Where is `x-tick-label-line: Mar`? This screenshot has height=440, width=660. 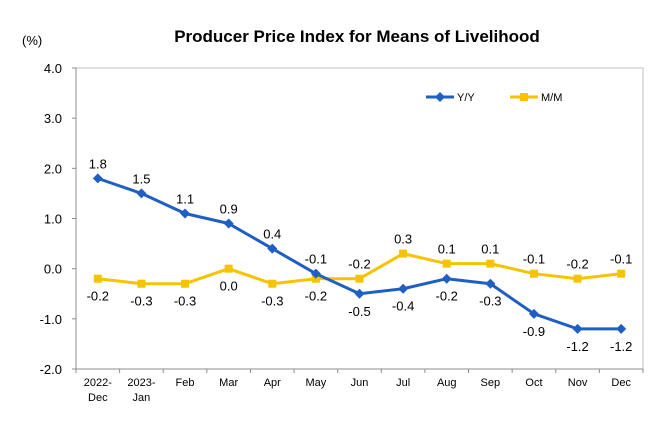 x-tick-label-line: Mar is located at coordinates (228, 383).